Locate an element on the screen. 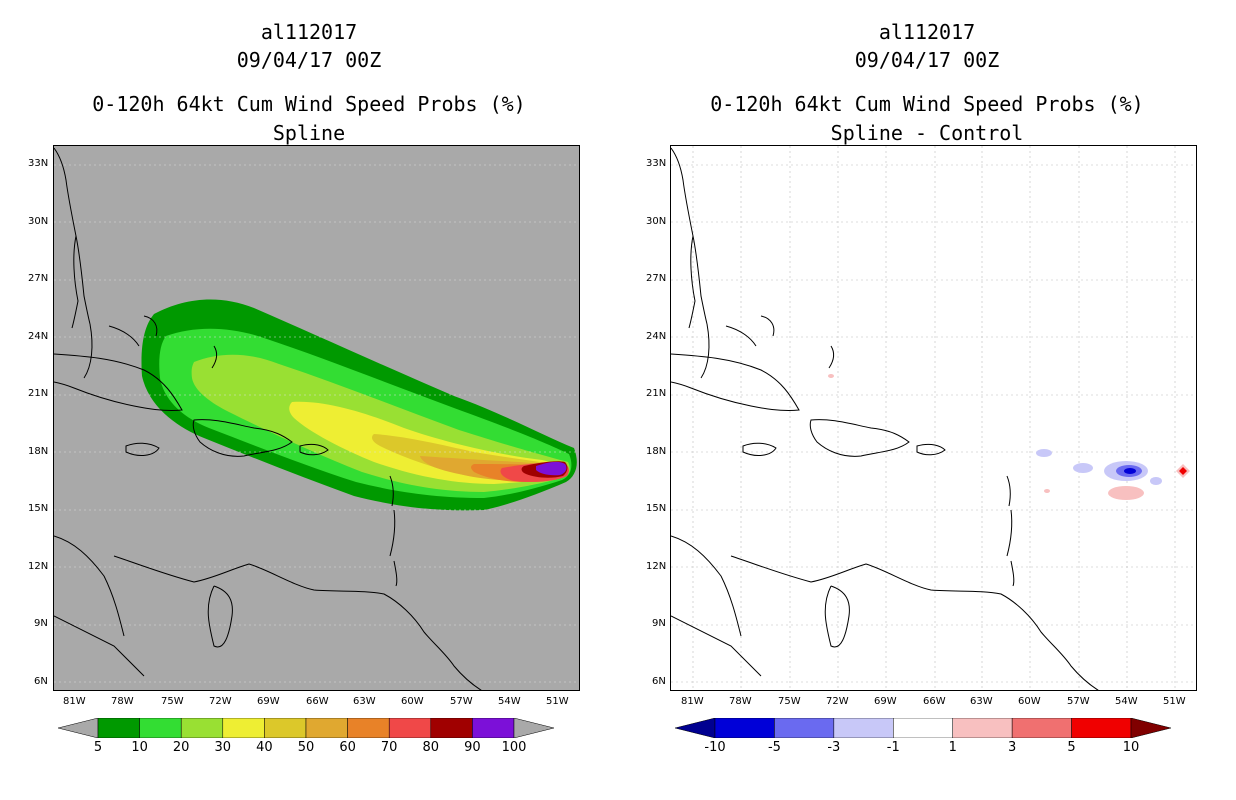 This screenshot has height=800, width=1236. diff-pos-south is located at coordinates (1126, 493).